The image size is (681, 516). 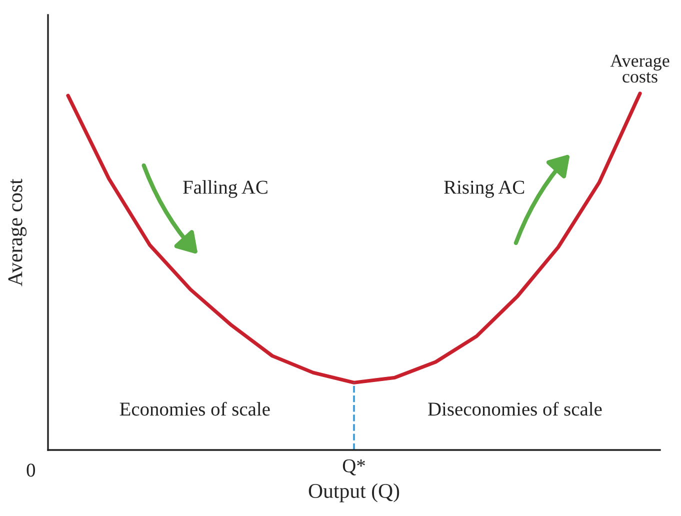 I want to click on annotation: Economies of scale, so click(x=195, y=409).